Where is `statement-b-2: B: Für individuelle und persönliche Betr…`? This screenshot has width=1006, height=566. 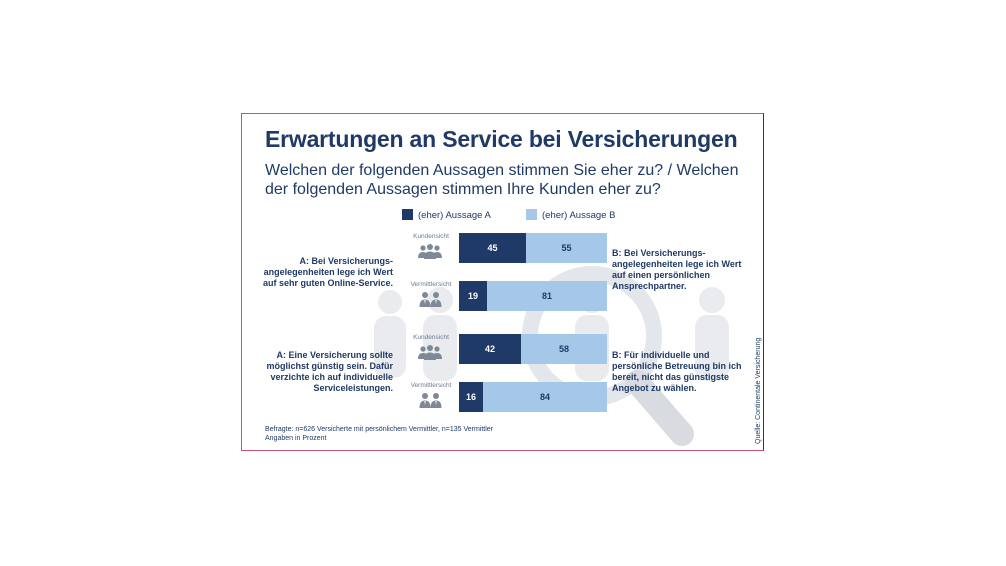 statement-b-2: B: Für individuelle und persönliche Betr… is located at coordinates (677, 371).